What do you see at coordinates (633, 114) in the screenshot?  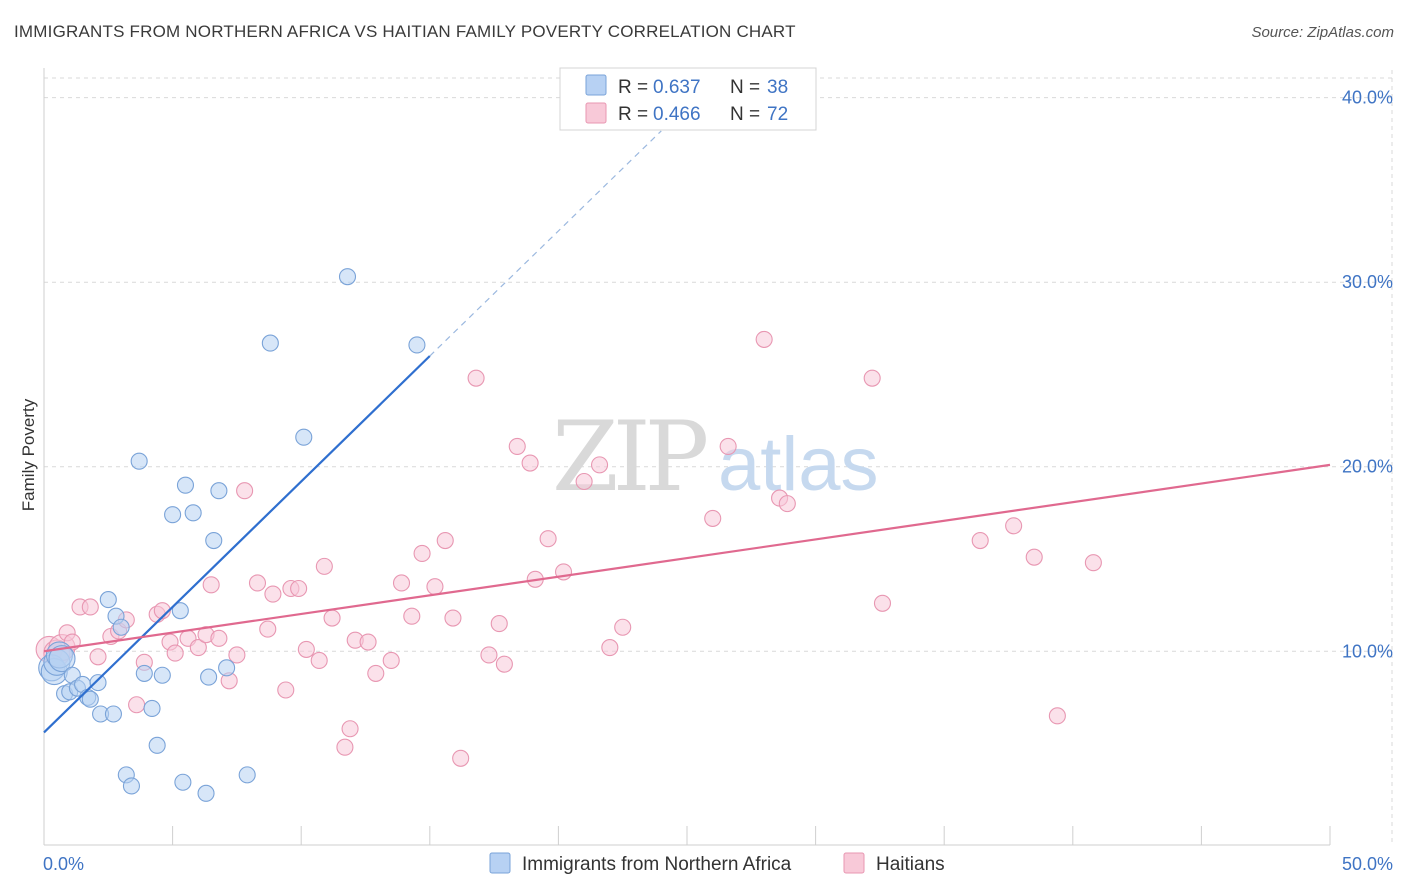 I see `legend-r-label-2: R =` at bounding box center [633, 114].